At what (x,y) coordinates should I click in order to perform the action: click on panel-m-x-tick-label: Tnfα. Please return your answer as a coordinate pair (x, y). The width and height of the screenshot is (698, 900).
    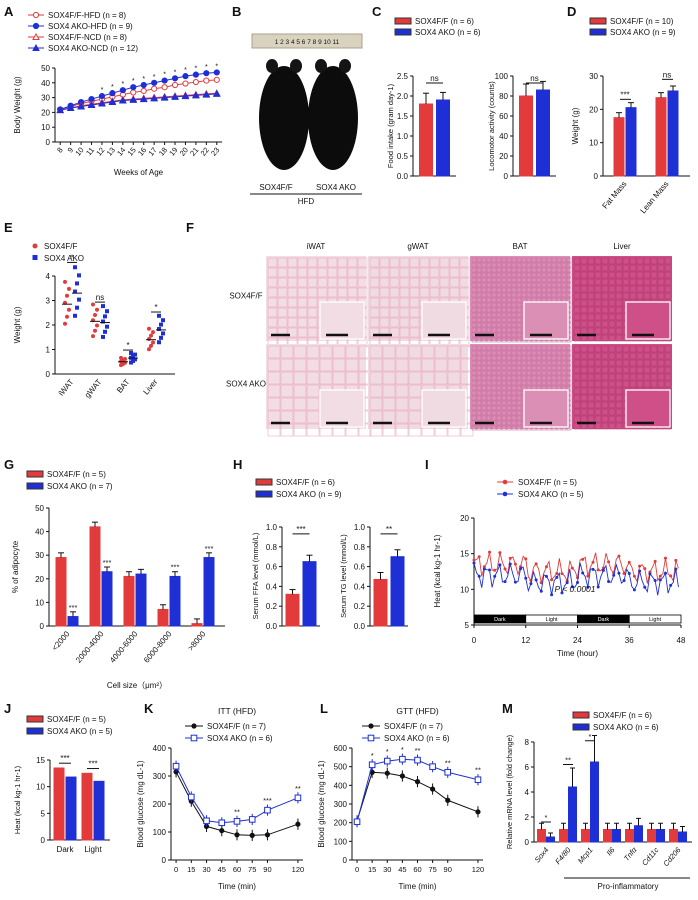
    Looking at the image, I should click on (630, 854).